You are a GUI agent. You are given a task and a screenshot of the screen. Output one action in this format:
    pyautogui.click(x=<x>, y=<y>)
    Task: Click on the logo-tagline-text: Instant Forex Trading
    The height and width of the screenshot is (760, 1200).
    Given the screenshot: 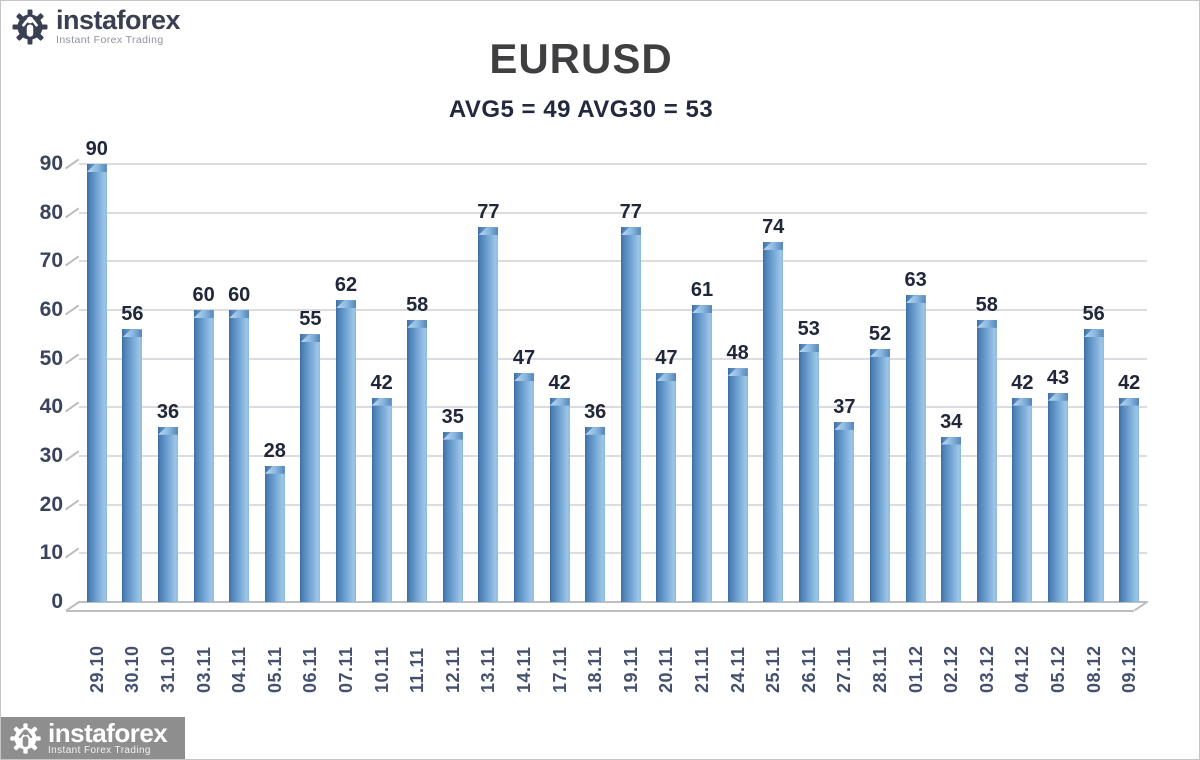 What is the action you would take?
    pyautogui.click(x=99, y=750)
    